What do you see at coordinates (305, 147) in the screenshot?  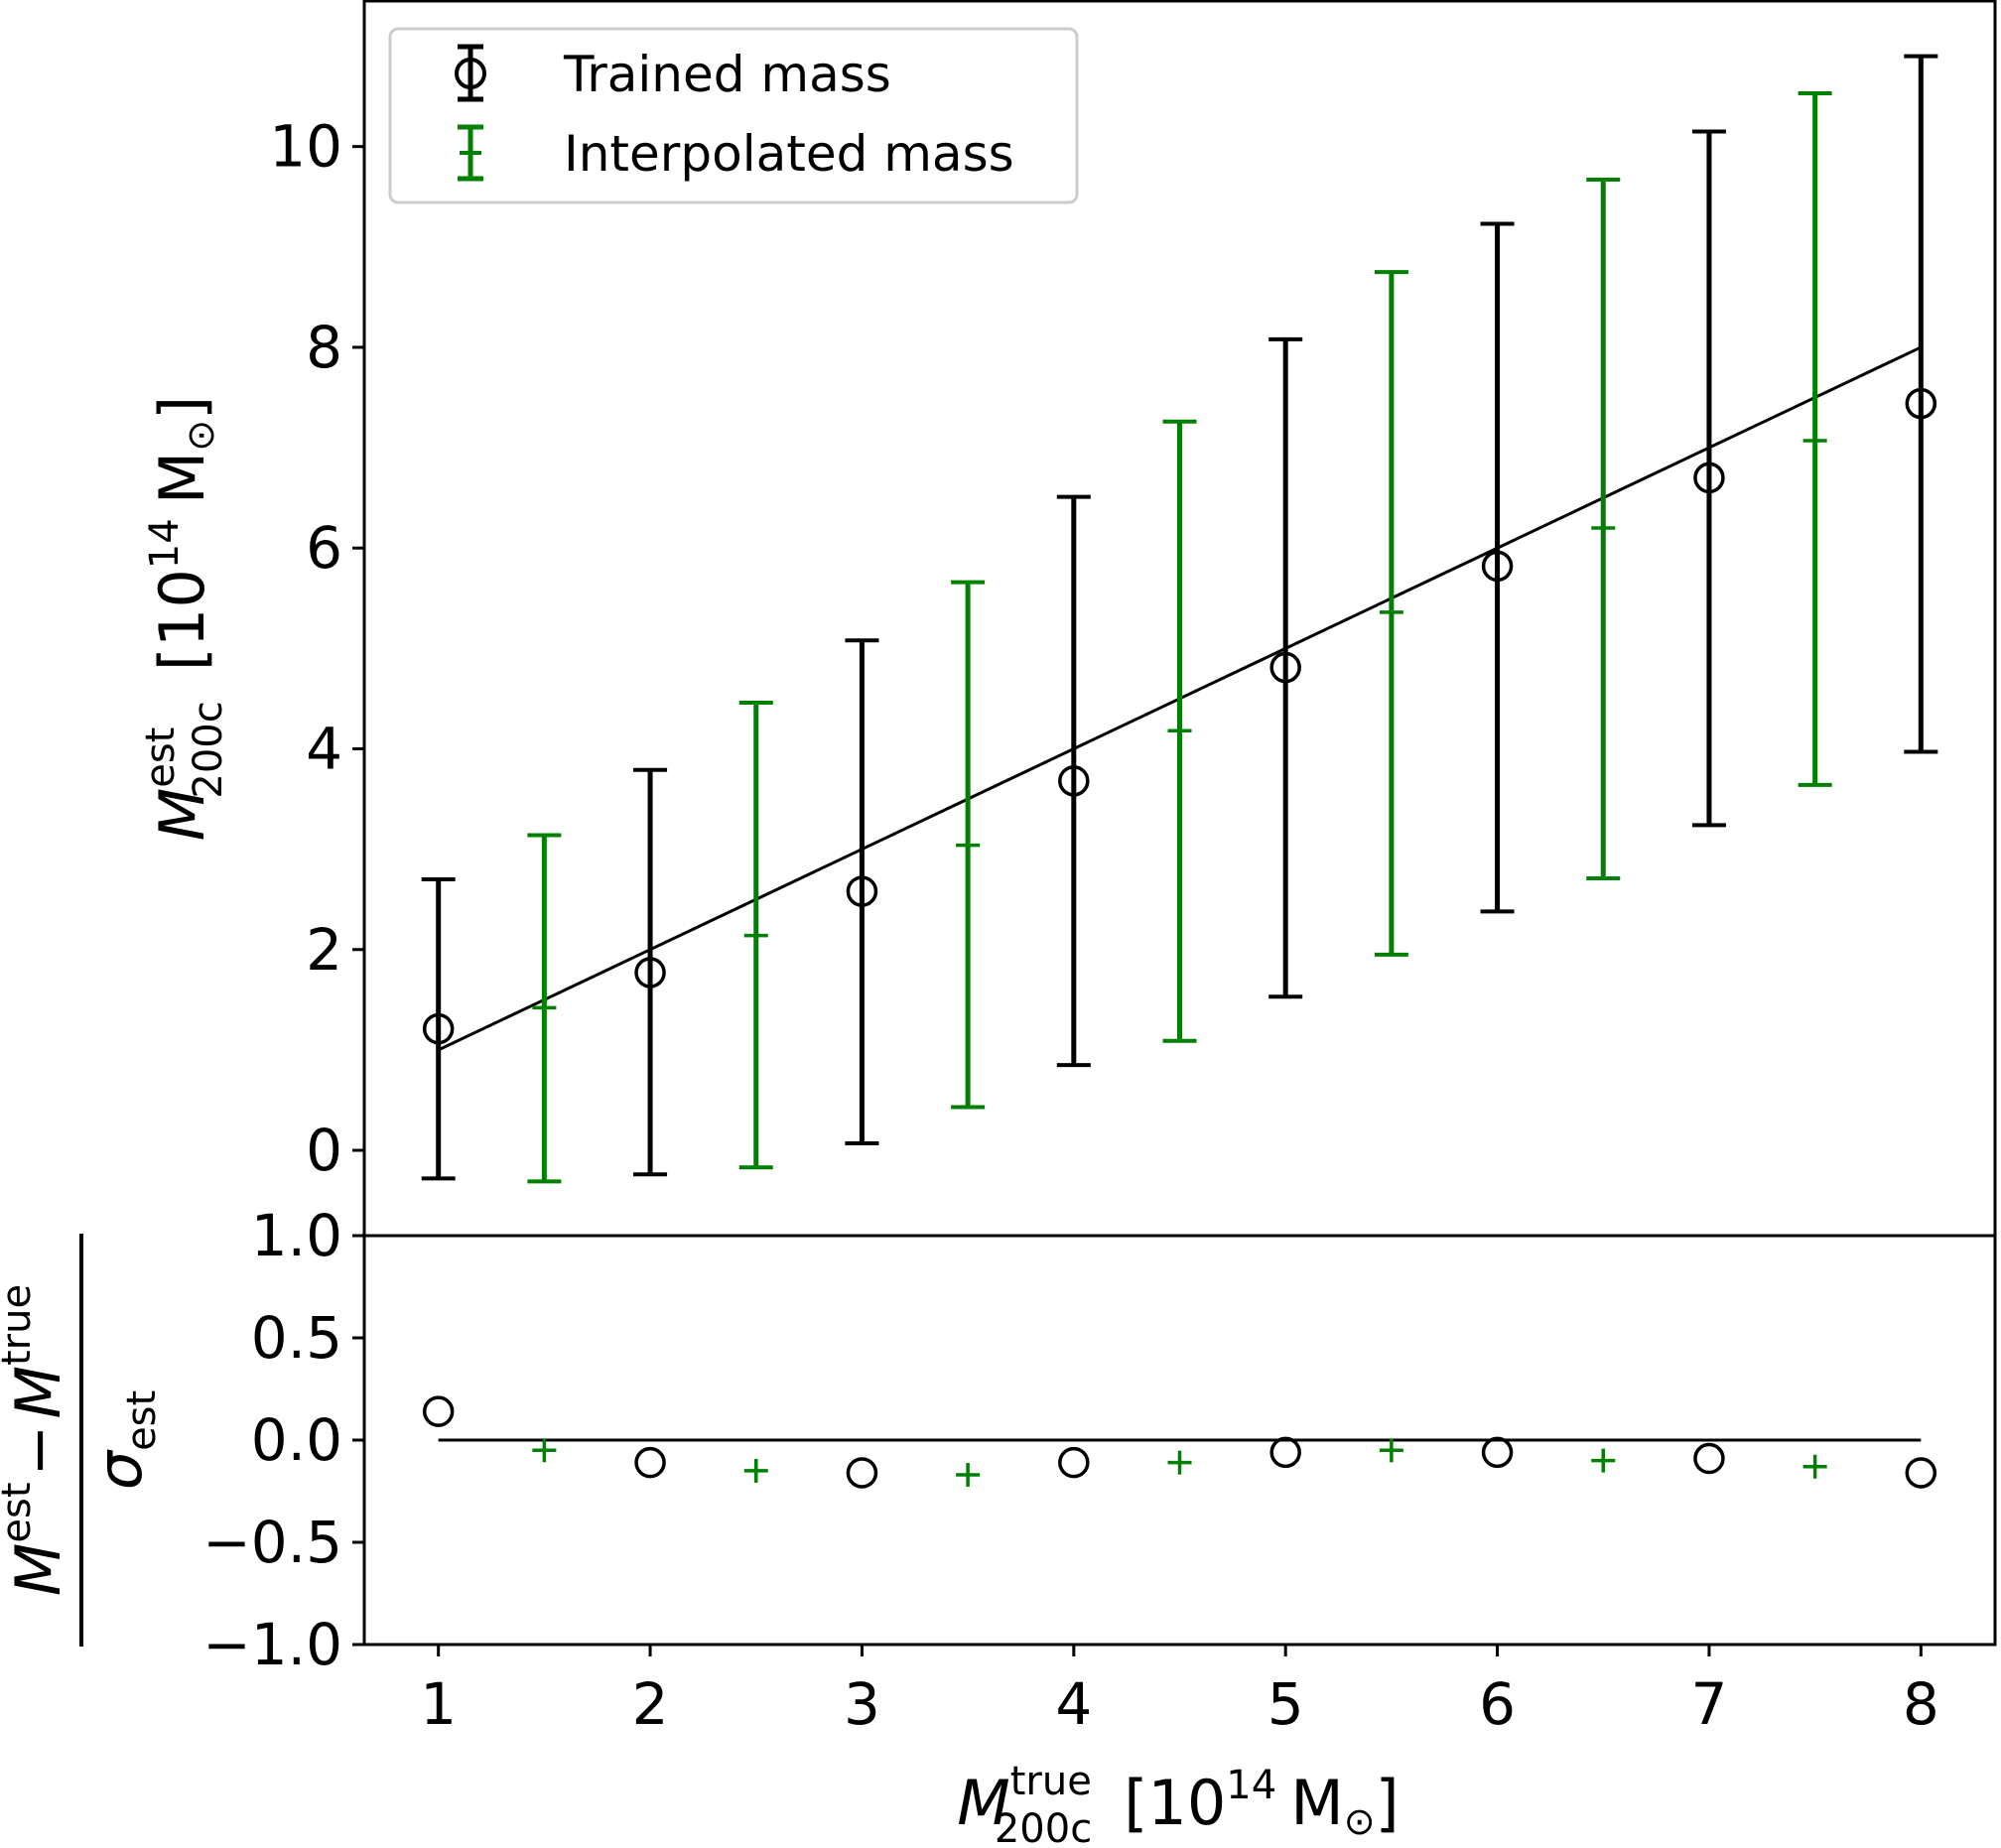 I see `main-y-tick-label: 10` at bounding box center [305, 147].